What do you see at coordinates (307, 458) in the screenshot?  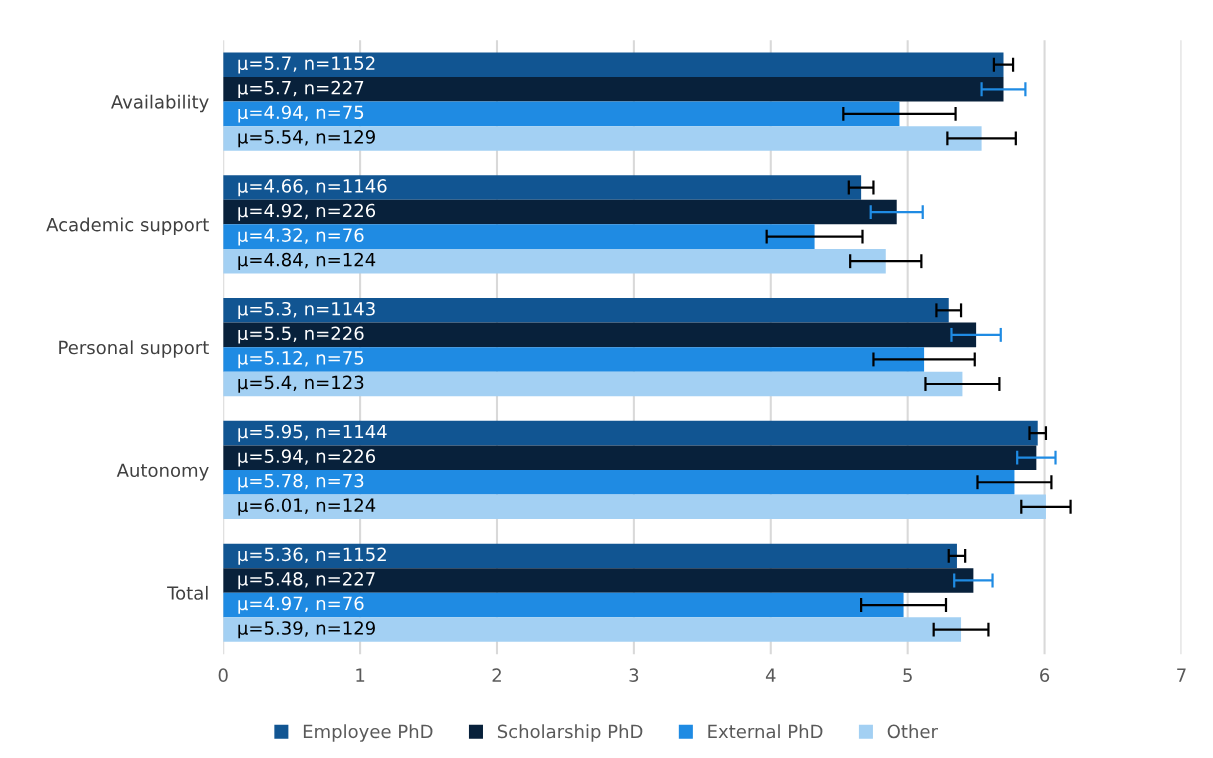 I see `data-label: μ=5.94, n=226` at bounding box center [307, 458].